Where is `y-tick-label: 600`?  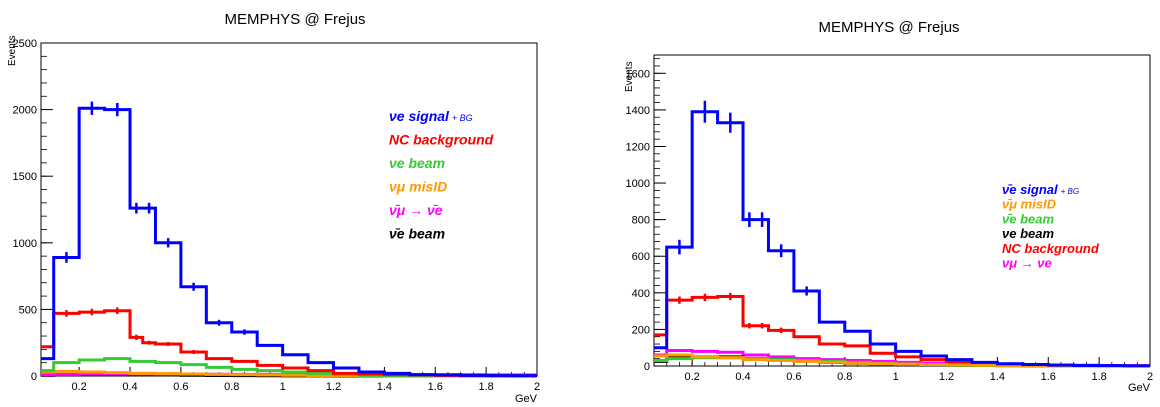 y-tick-label: 600 is located at coordinates (641, 257).